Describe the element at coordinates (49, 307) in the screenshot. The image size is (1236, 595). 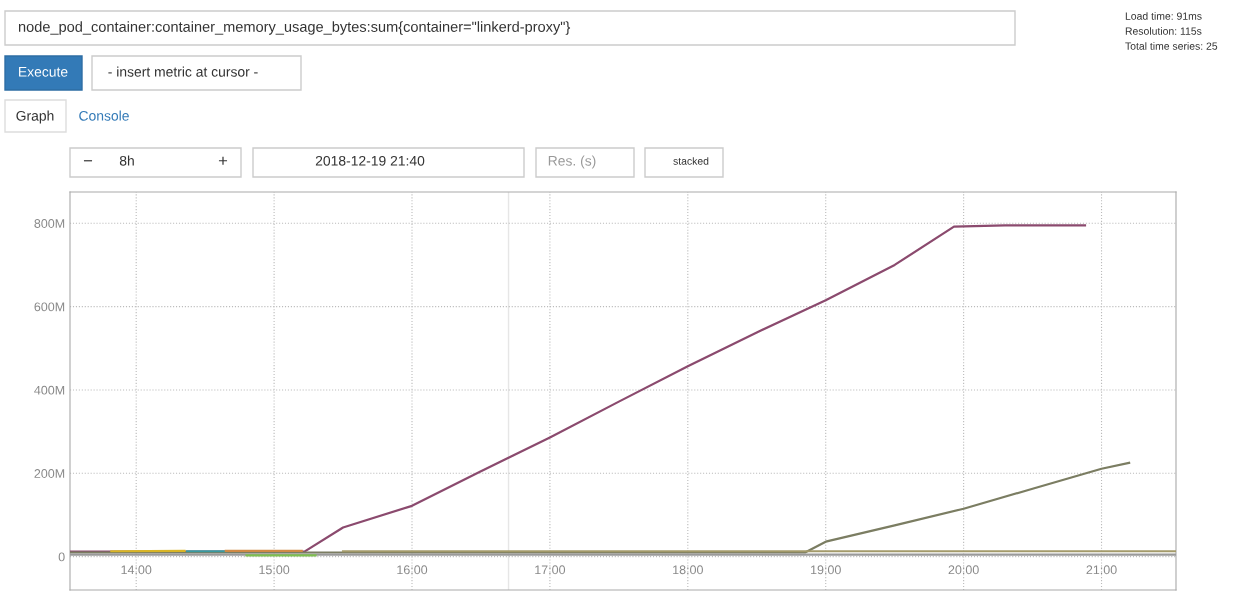
I see `y-tick-label: 600M` at that location.